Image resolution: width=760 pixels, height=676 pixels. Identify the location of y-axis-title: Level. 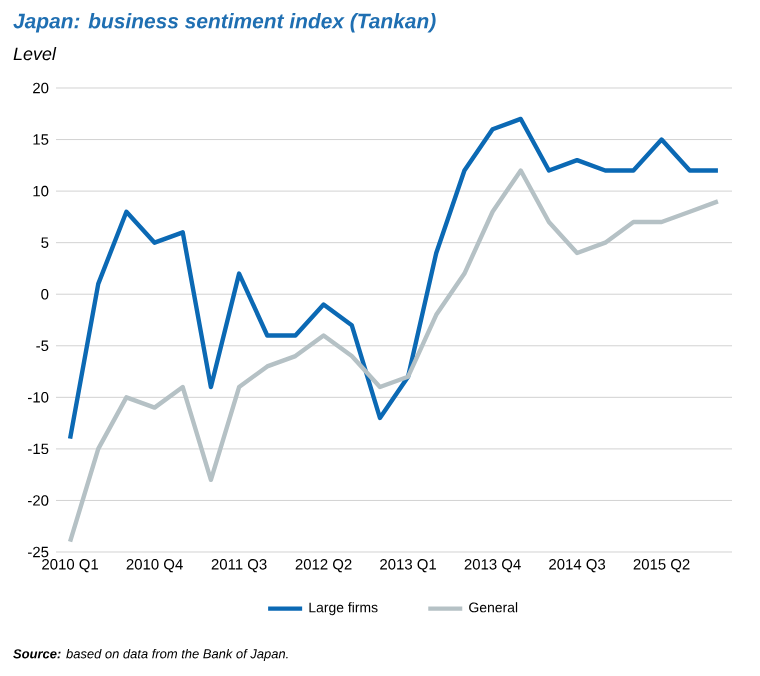
(35, 54).